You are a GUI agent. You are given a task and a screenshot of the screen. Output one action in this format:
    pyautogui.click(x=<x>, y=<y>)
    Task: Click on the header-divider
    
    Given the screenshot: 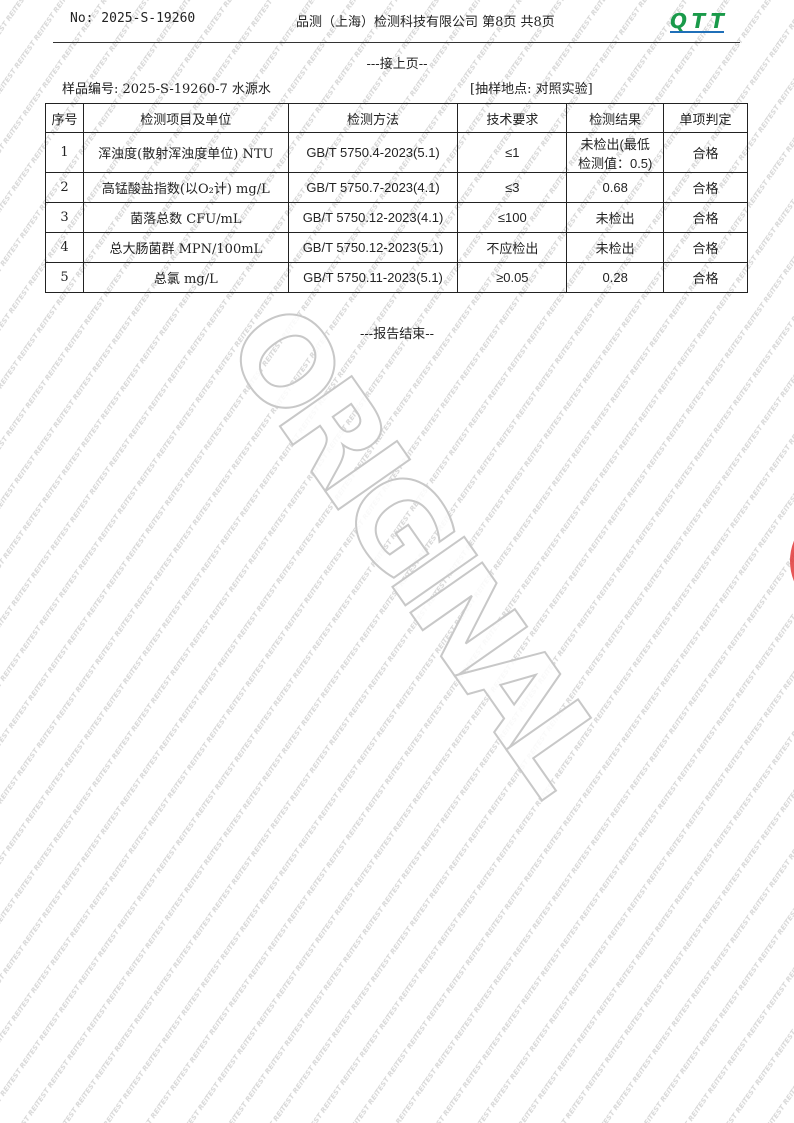 What is the action you would take?
    pyautogui.click(x=396, y=42)
    